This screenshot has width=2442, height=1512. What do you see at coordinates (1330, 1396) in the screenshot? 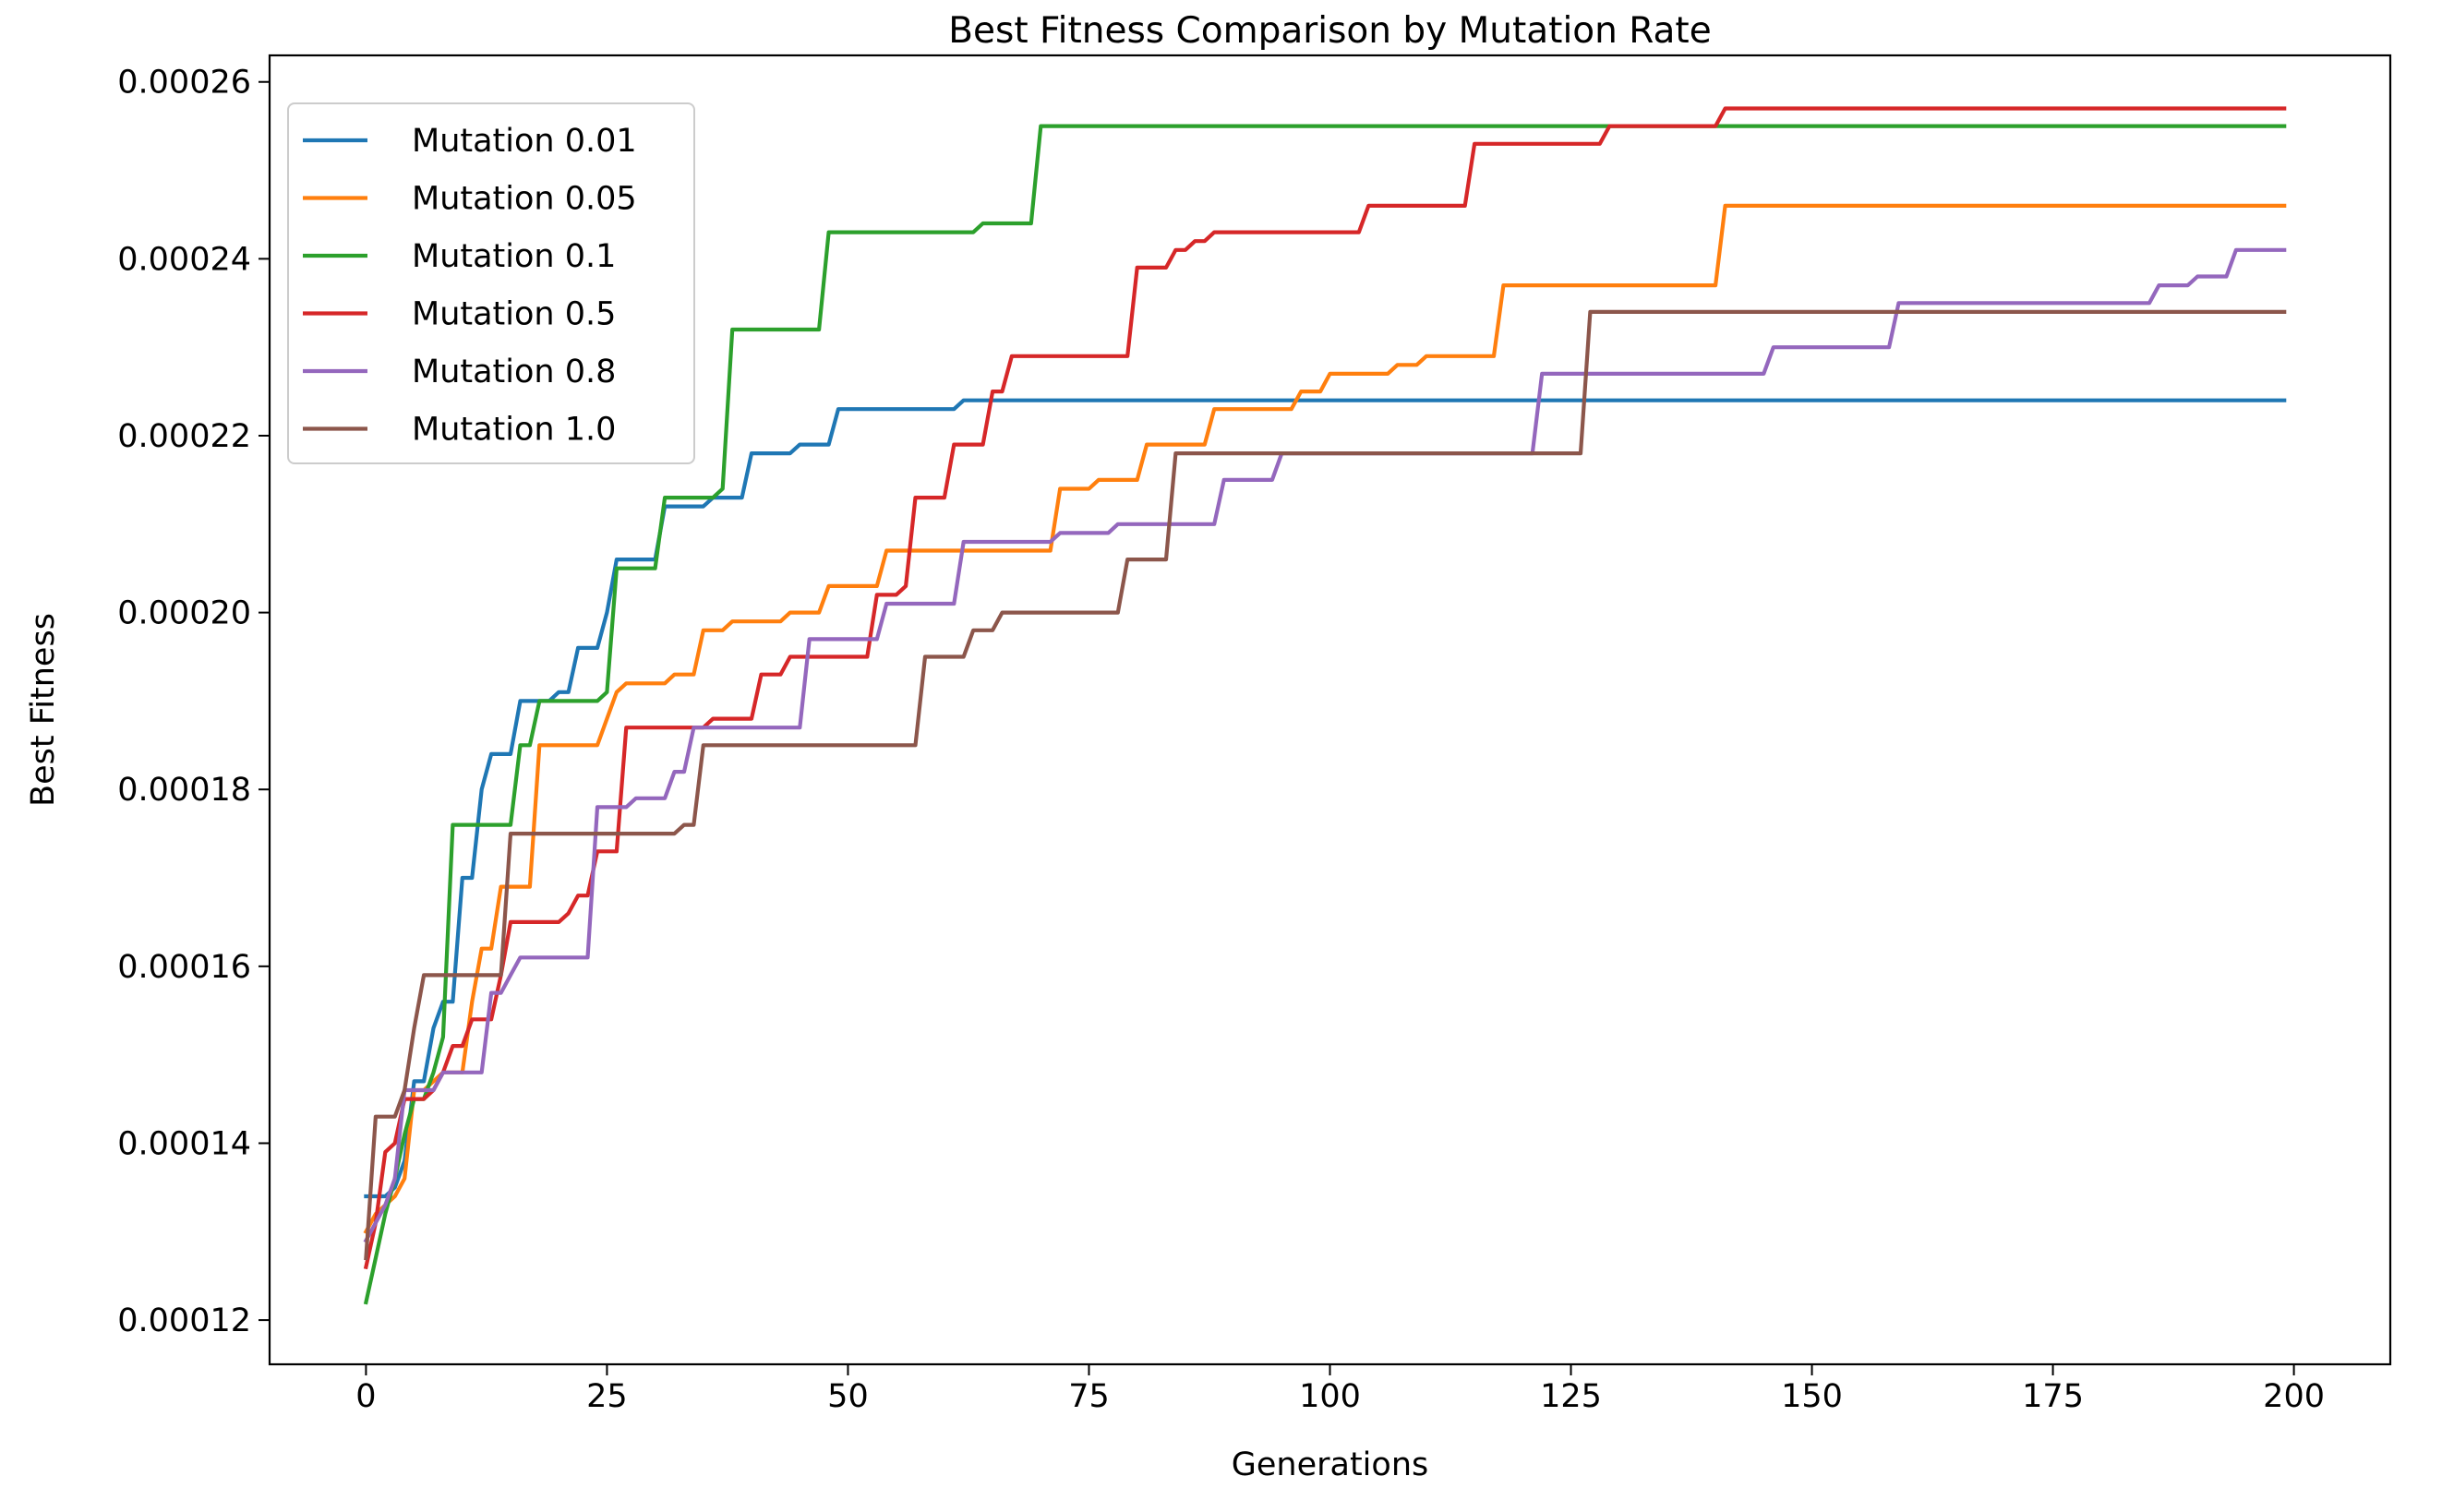
I see `x-tick-label: 100` at bounding box center [1330, 1396].